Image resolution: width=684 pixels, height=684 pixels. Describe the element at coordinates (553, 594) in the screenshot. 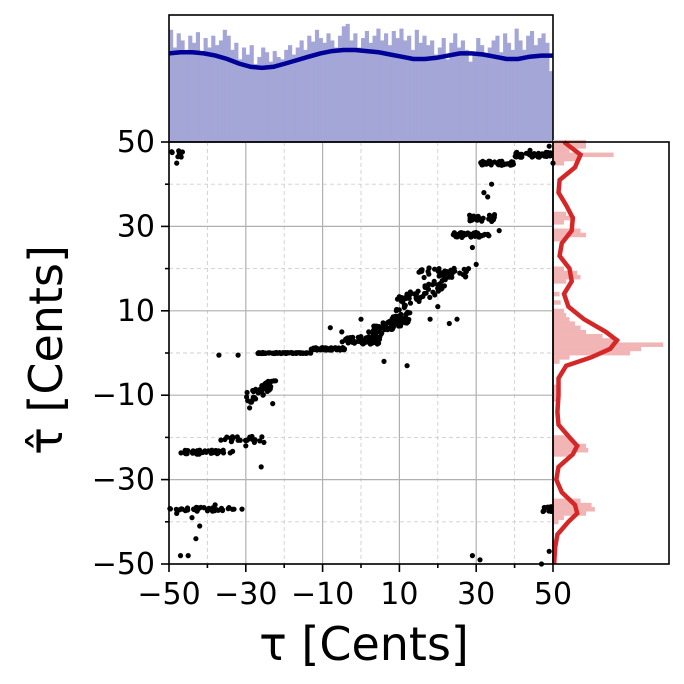

I see `x-tick-label-5: 50` at that location.